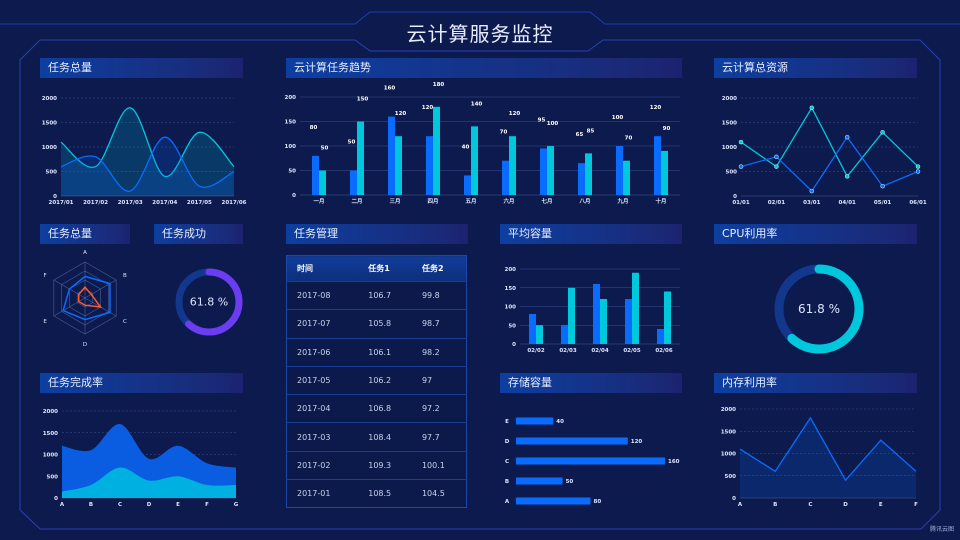 The width and height of the screenshot is (960, 540). I want to click on radar-axis, so click(100, 289).